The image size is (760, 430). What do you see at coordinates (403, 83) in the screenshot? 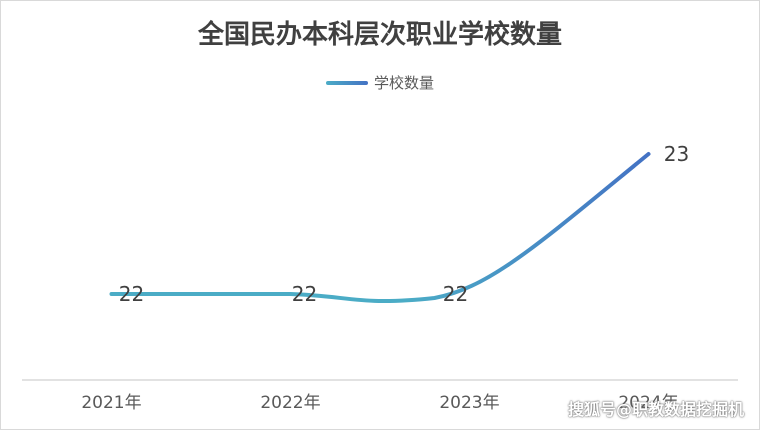
I see `legend-label: 学校数量` at bounding box center [403, 83].